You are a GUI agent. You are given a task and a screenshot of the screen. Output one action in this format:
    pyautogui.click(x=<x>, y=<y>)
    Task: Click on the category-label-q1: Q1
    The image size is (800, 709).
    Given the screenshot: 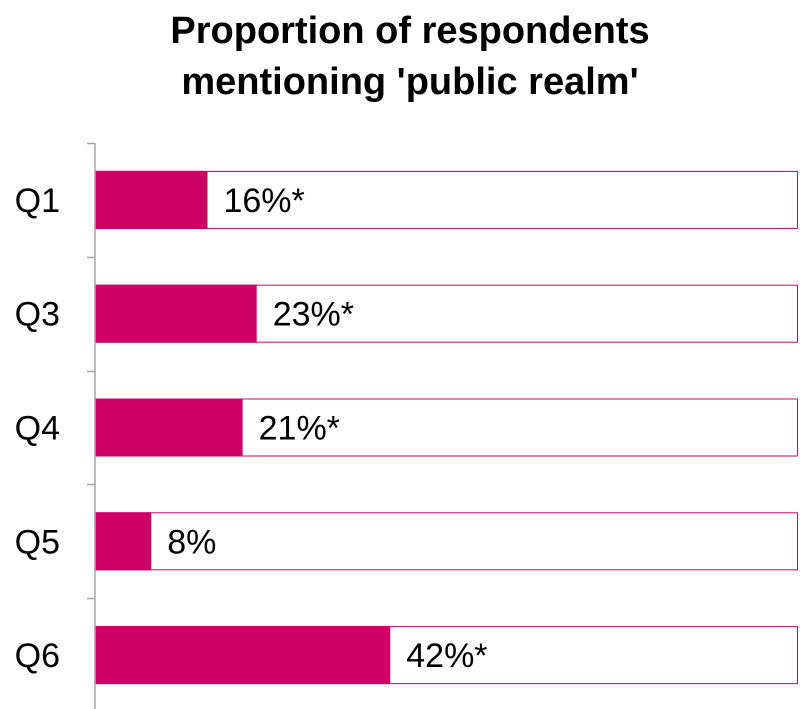 What is the action you would take?
    pyautogui.click(x=37, y=201)
    